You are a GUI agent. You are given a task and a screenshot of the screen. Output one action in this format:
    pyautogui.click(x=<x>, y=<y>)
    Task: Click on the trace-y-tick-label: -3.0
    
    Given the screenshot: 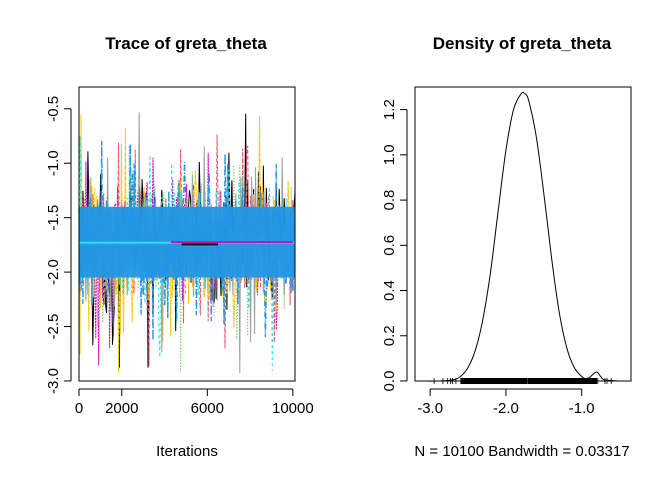 What is the action you would take?
    pyautogui.click(x=53, y=381)
    